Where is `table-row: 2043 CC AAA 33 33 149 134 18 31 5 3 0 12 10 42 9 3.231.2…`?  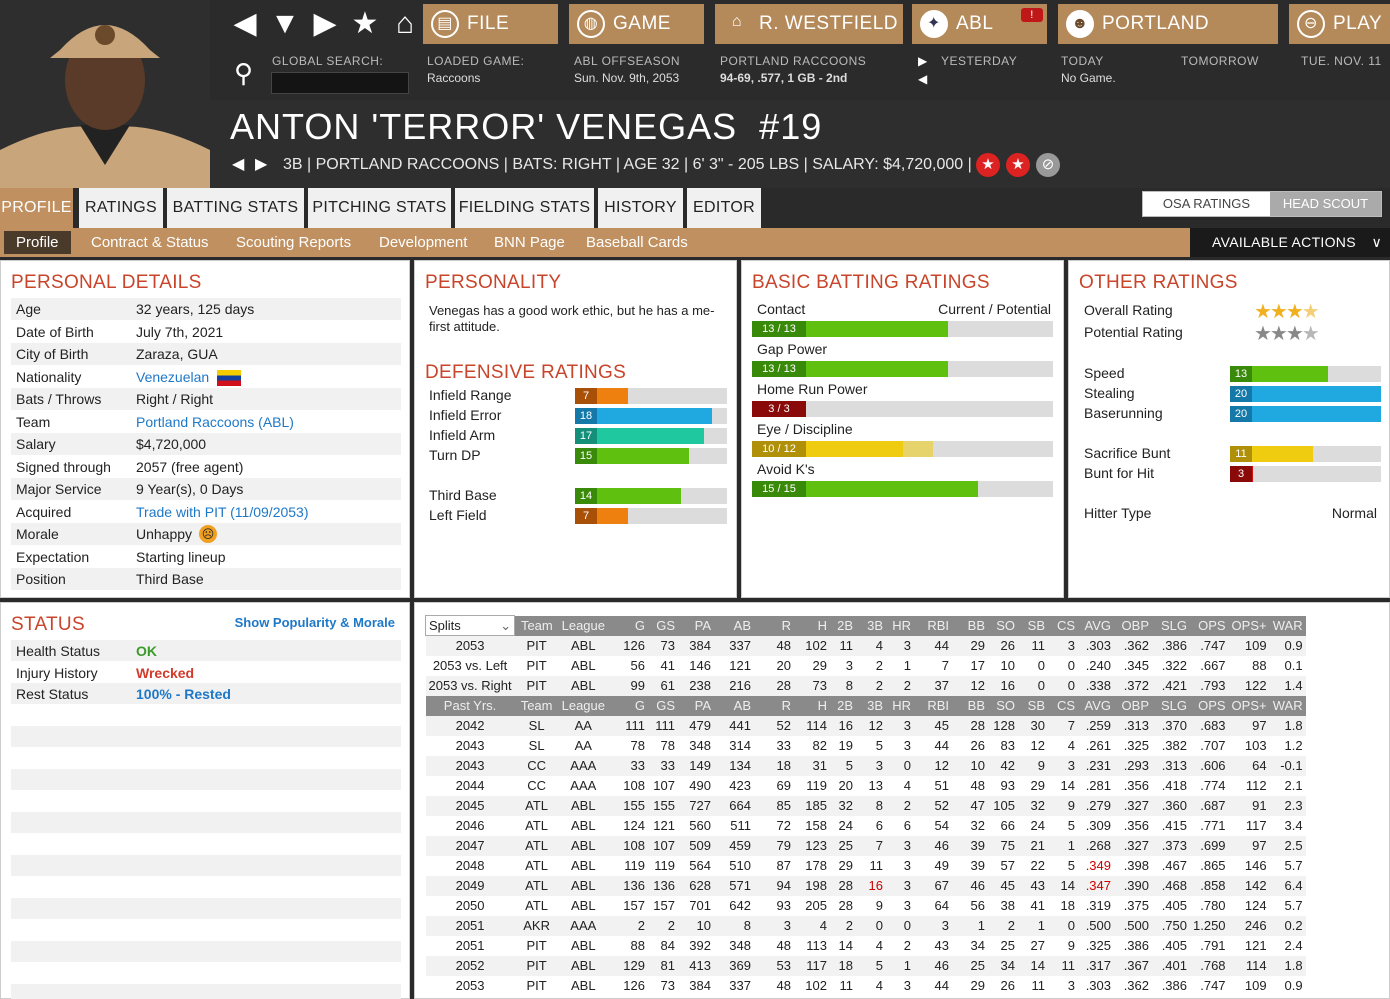 table-row: 2043 CC AAA 33 33 149 134 18 31 5 3 0 12 10 42 9 3.231.2… is located at coordinates (865, 765).